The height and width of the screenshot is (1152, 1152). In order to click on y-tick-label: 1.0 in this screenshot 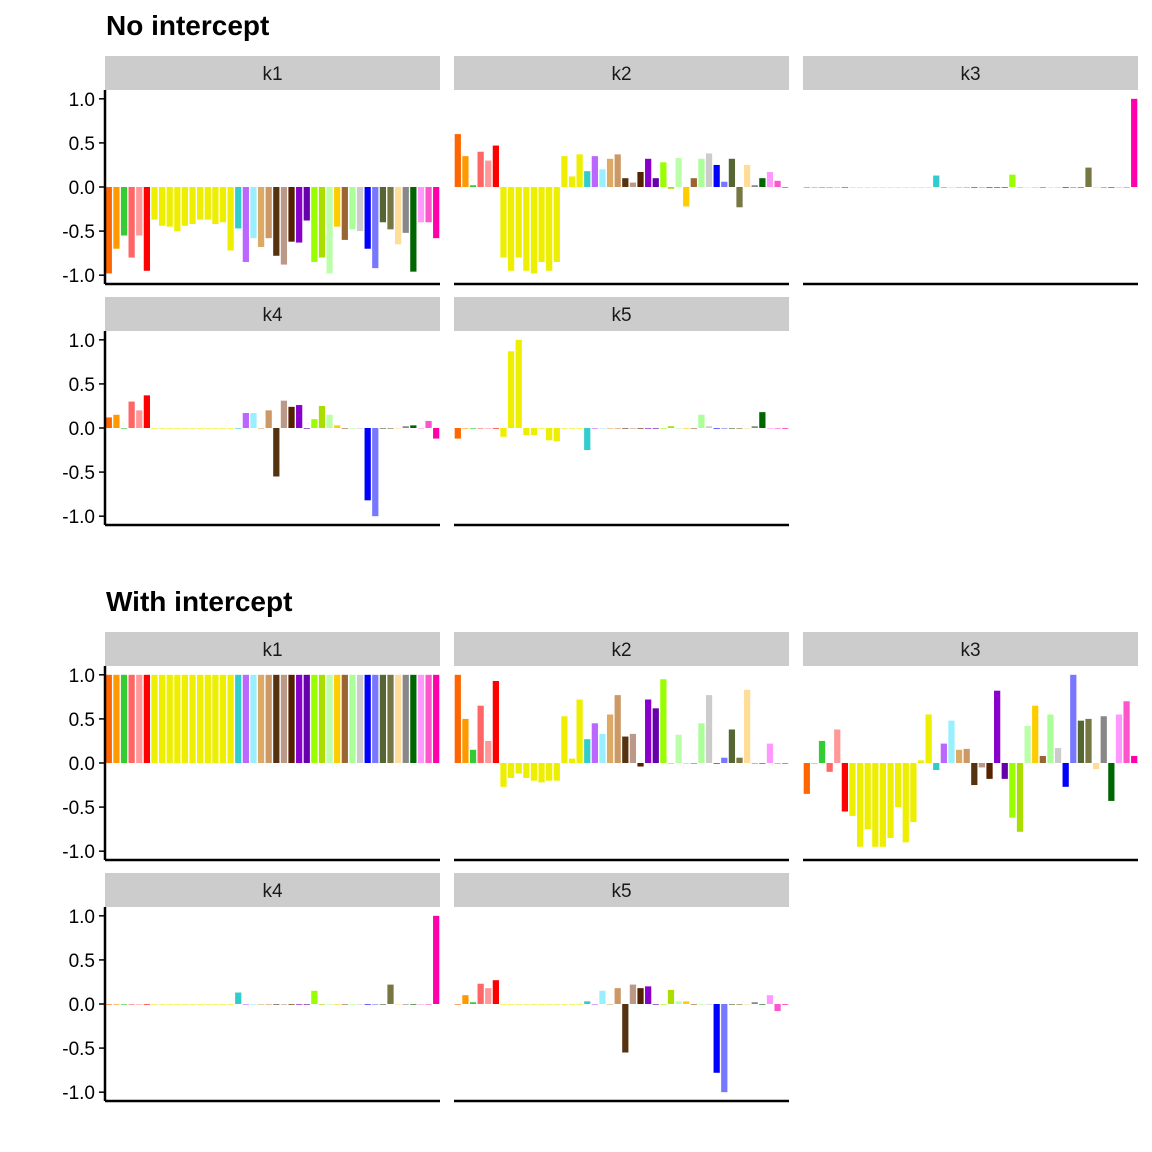, I will do `click(82, 100)`.